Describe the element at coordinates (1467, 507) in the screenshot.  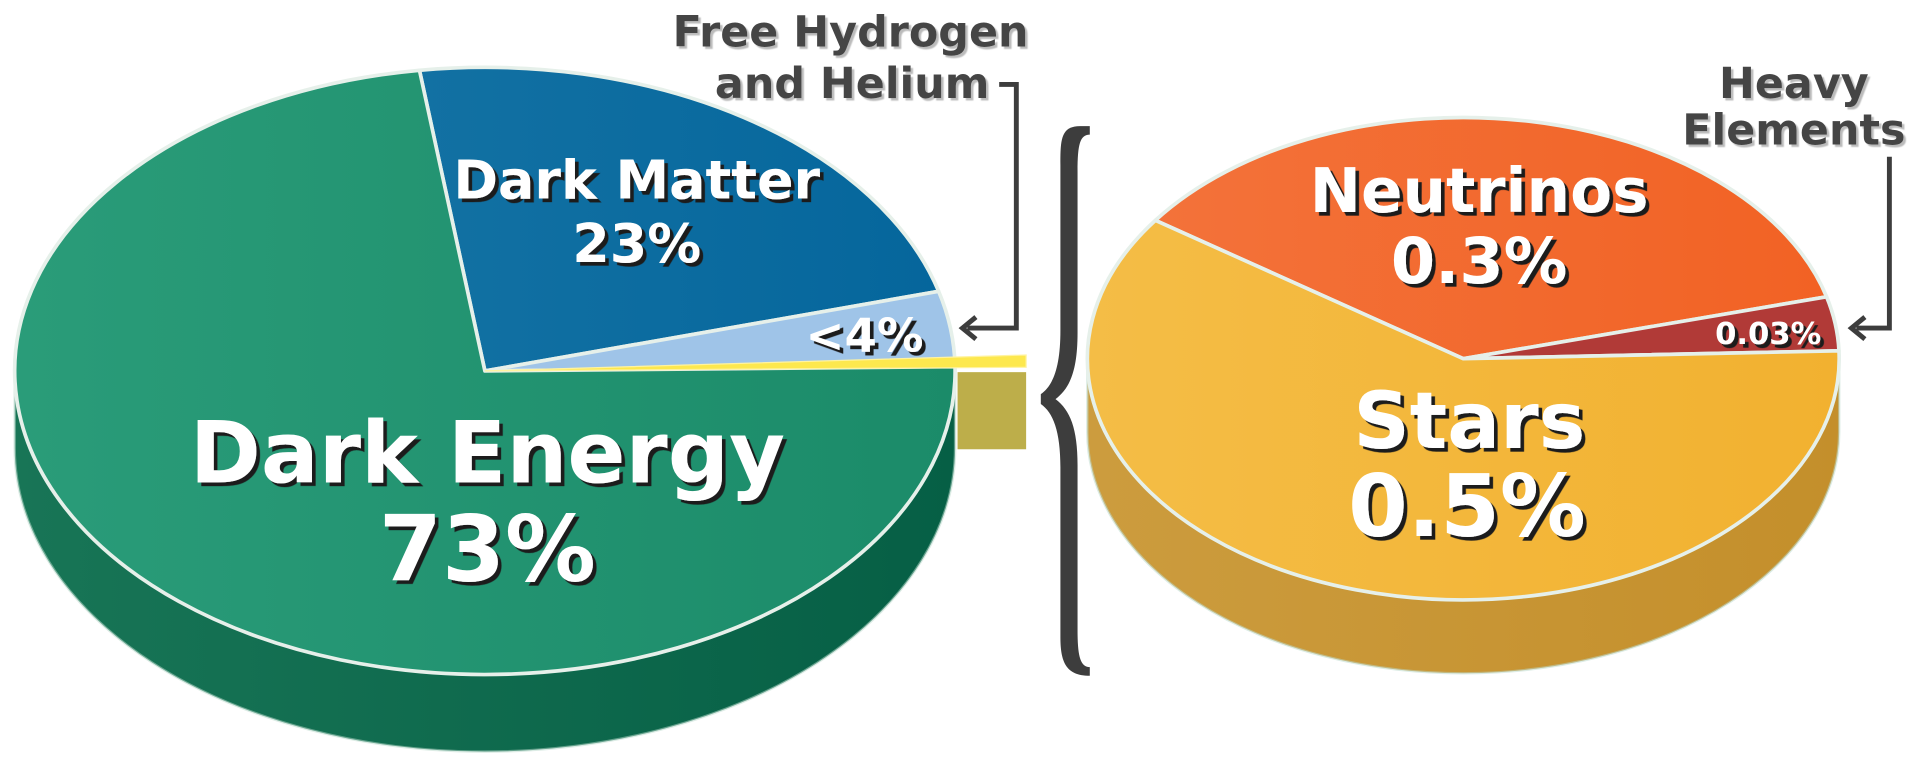
I see `value-stars: 0.5%` at that location.